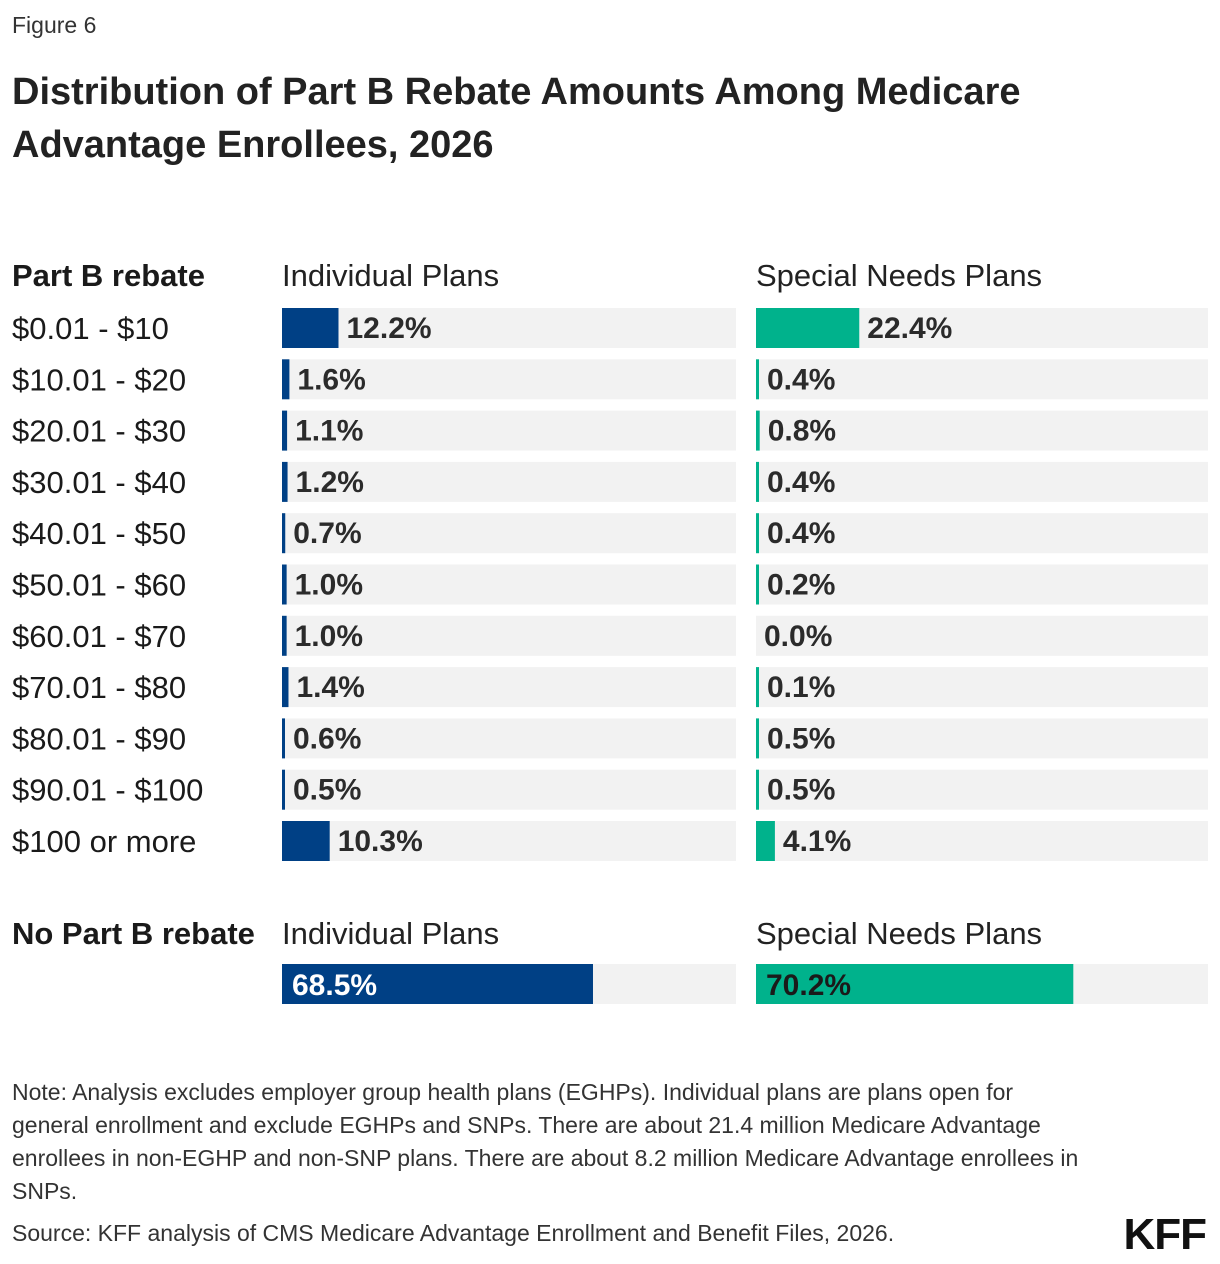 This screenshot has height=1264, width=1220. Describe the element at coordinates (909, 328) in the screenshot. I see `data-label: 22.4%` at that location.